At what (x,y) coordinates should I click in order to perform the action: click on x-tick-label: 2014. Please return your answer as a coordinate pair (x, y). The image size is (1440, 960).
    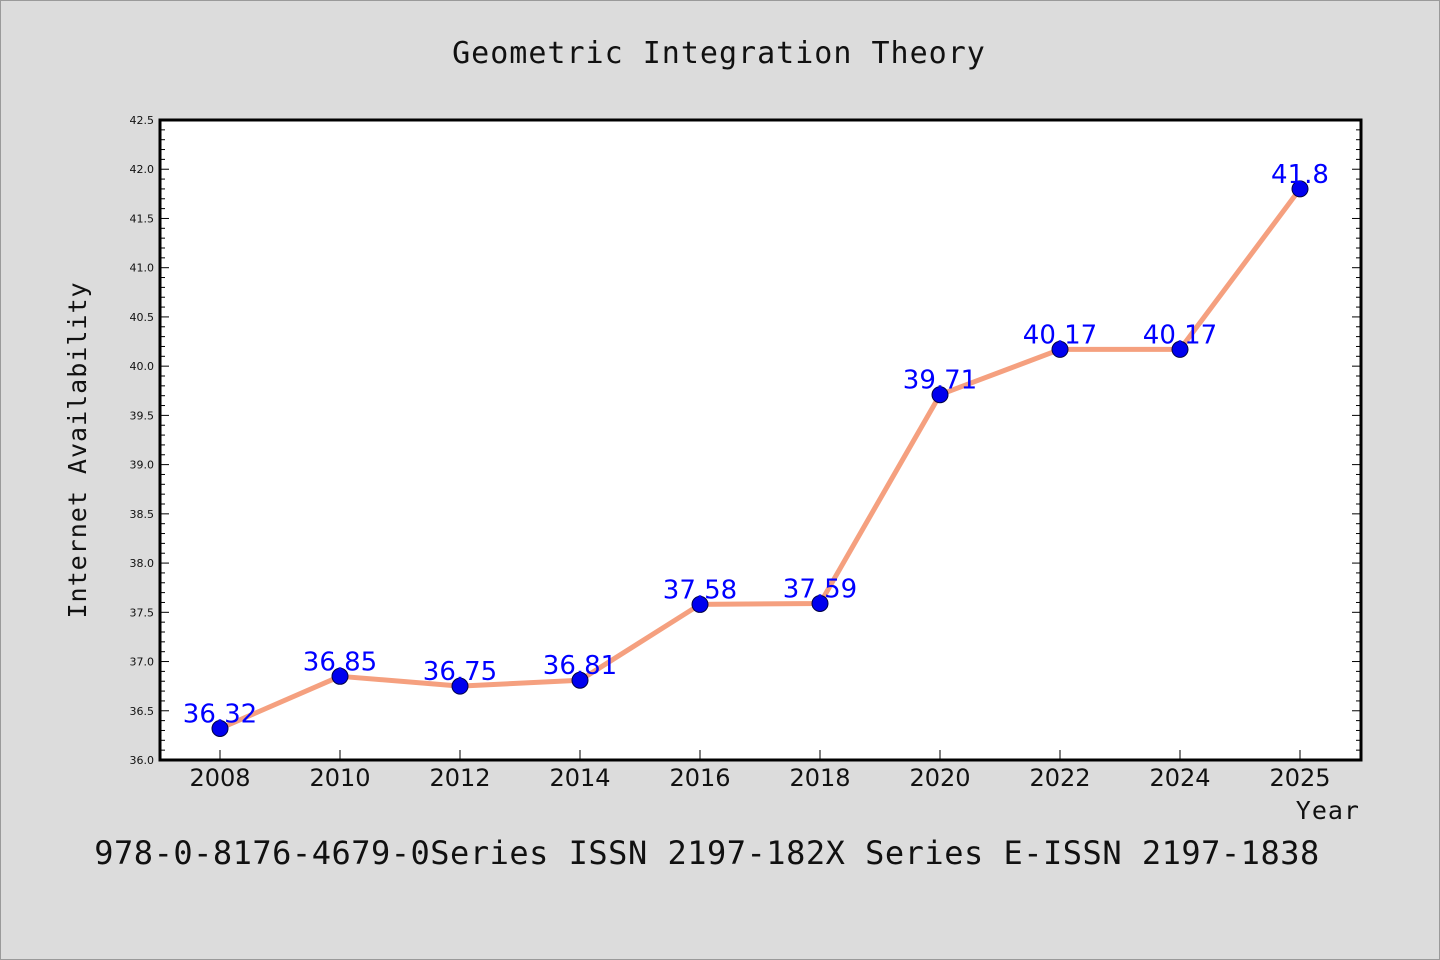
    Looking at the image, I should click on (579, 778).